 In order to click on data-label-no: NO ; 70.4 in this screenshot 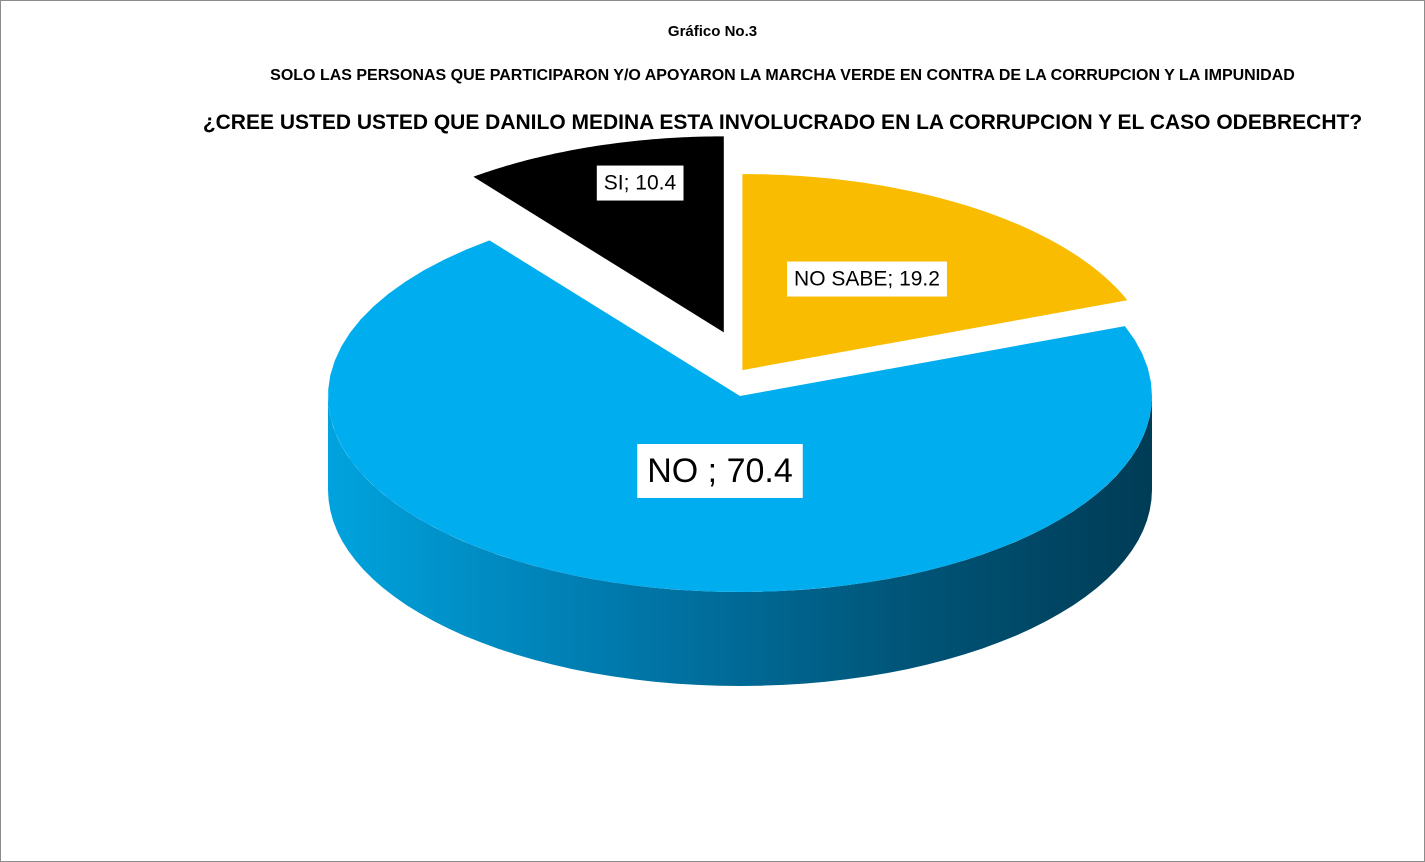, I will do `click(720, 471)`.